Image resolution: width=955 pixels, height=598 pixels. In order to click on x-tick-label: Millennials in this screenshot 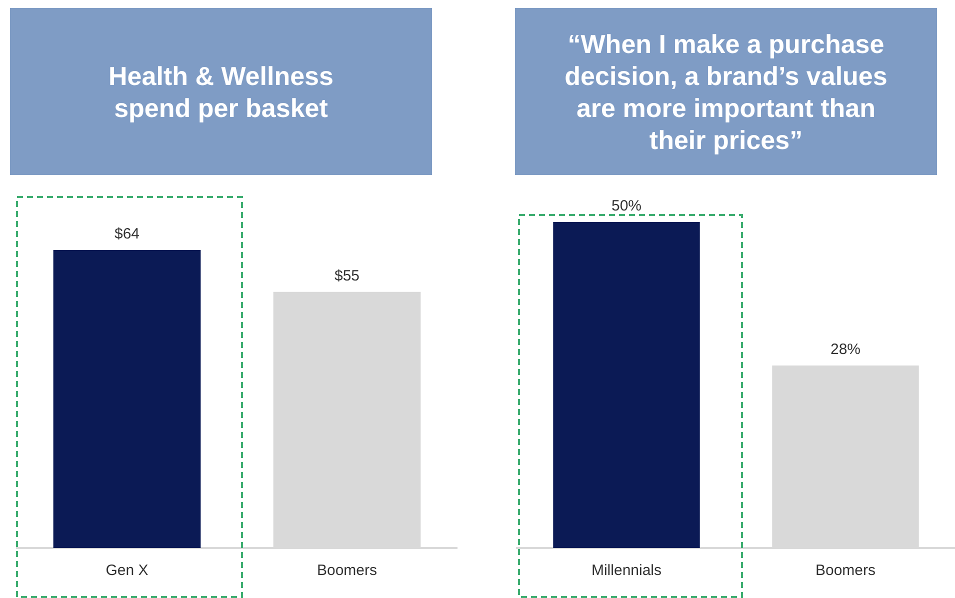, I will do `click(626, 571)`.